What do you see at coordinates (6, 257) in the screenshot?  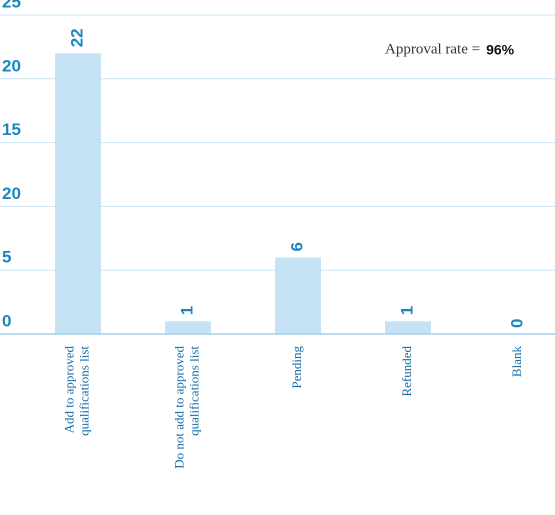 I see `y-tick-label: 5` at bounding box center [6, 257].